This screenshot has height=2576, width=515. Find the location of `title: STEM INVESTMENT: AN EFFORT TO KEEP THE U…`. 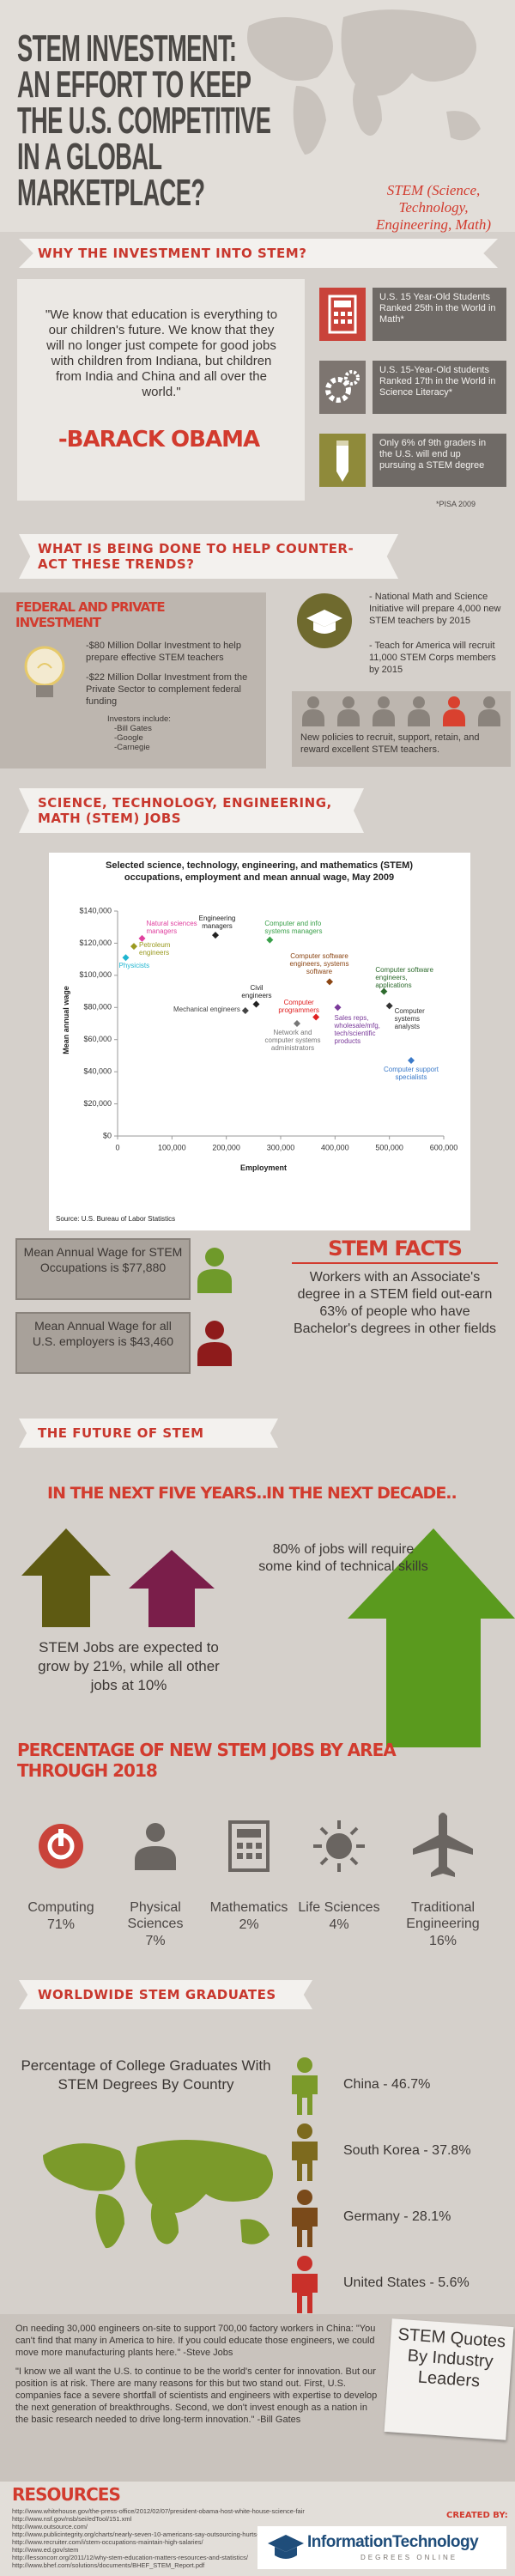

title: STEM INVESTMENT: AN EFFORT TO KEEP THE U… is located at coordinates (221, 121).